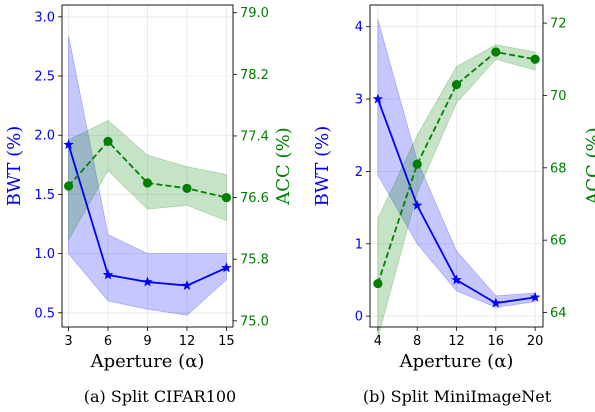 This screenshot has height=412, width=595. Describe the element at coordinates (226, 341) in the screenshot. I see `x-tick-label: 15` at that location.